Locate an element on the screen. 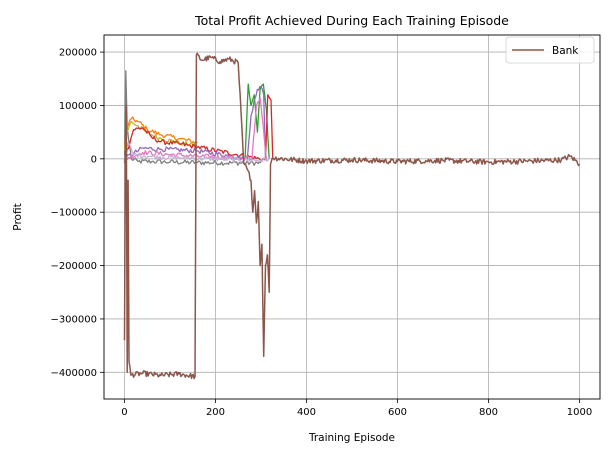  x-tick-label: 600 is located at coordinates (397, 412).